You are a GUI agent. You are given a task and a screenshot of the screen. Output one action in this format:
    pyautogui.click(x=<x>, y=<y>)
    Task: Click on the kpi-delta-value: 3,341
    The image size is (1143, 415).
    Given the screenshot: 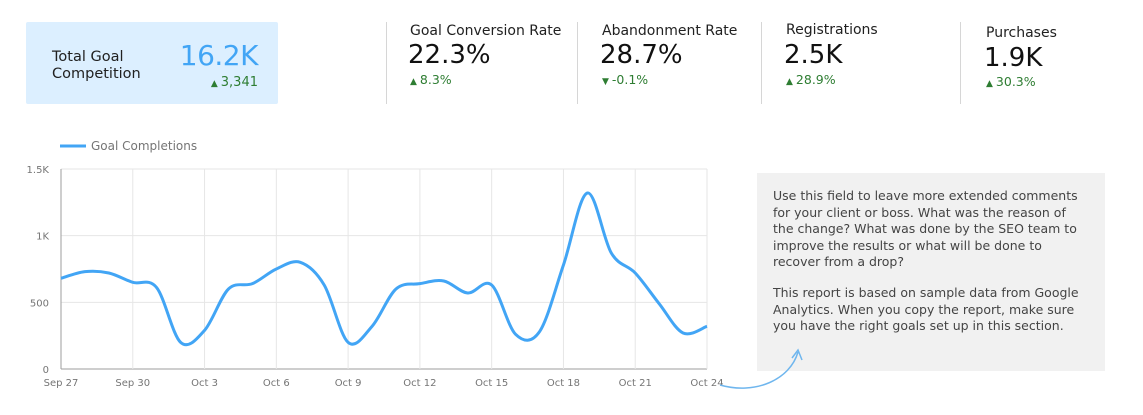 What is the action you would take?
    pyautogui.click(x=239, y=82)
    